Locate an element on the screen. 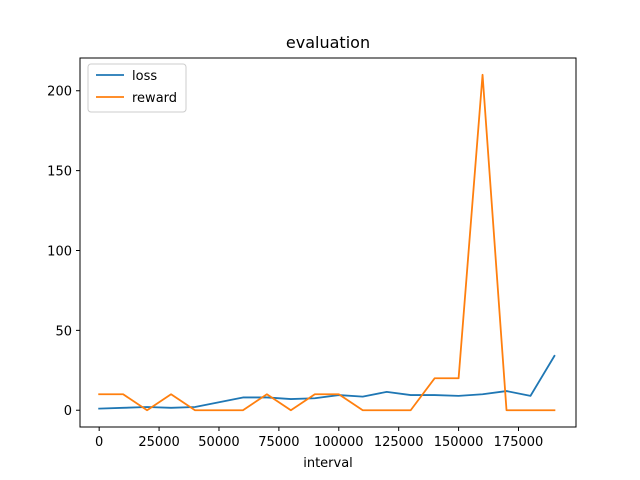 This screenshot has height=480, width=640. x-tick-label: 0 is located at coordinates (99, 442).